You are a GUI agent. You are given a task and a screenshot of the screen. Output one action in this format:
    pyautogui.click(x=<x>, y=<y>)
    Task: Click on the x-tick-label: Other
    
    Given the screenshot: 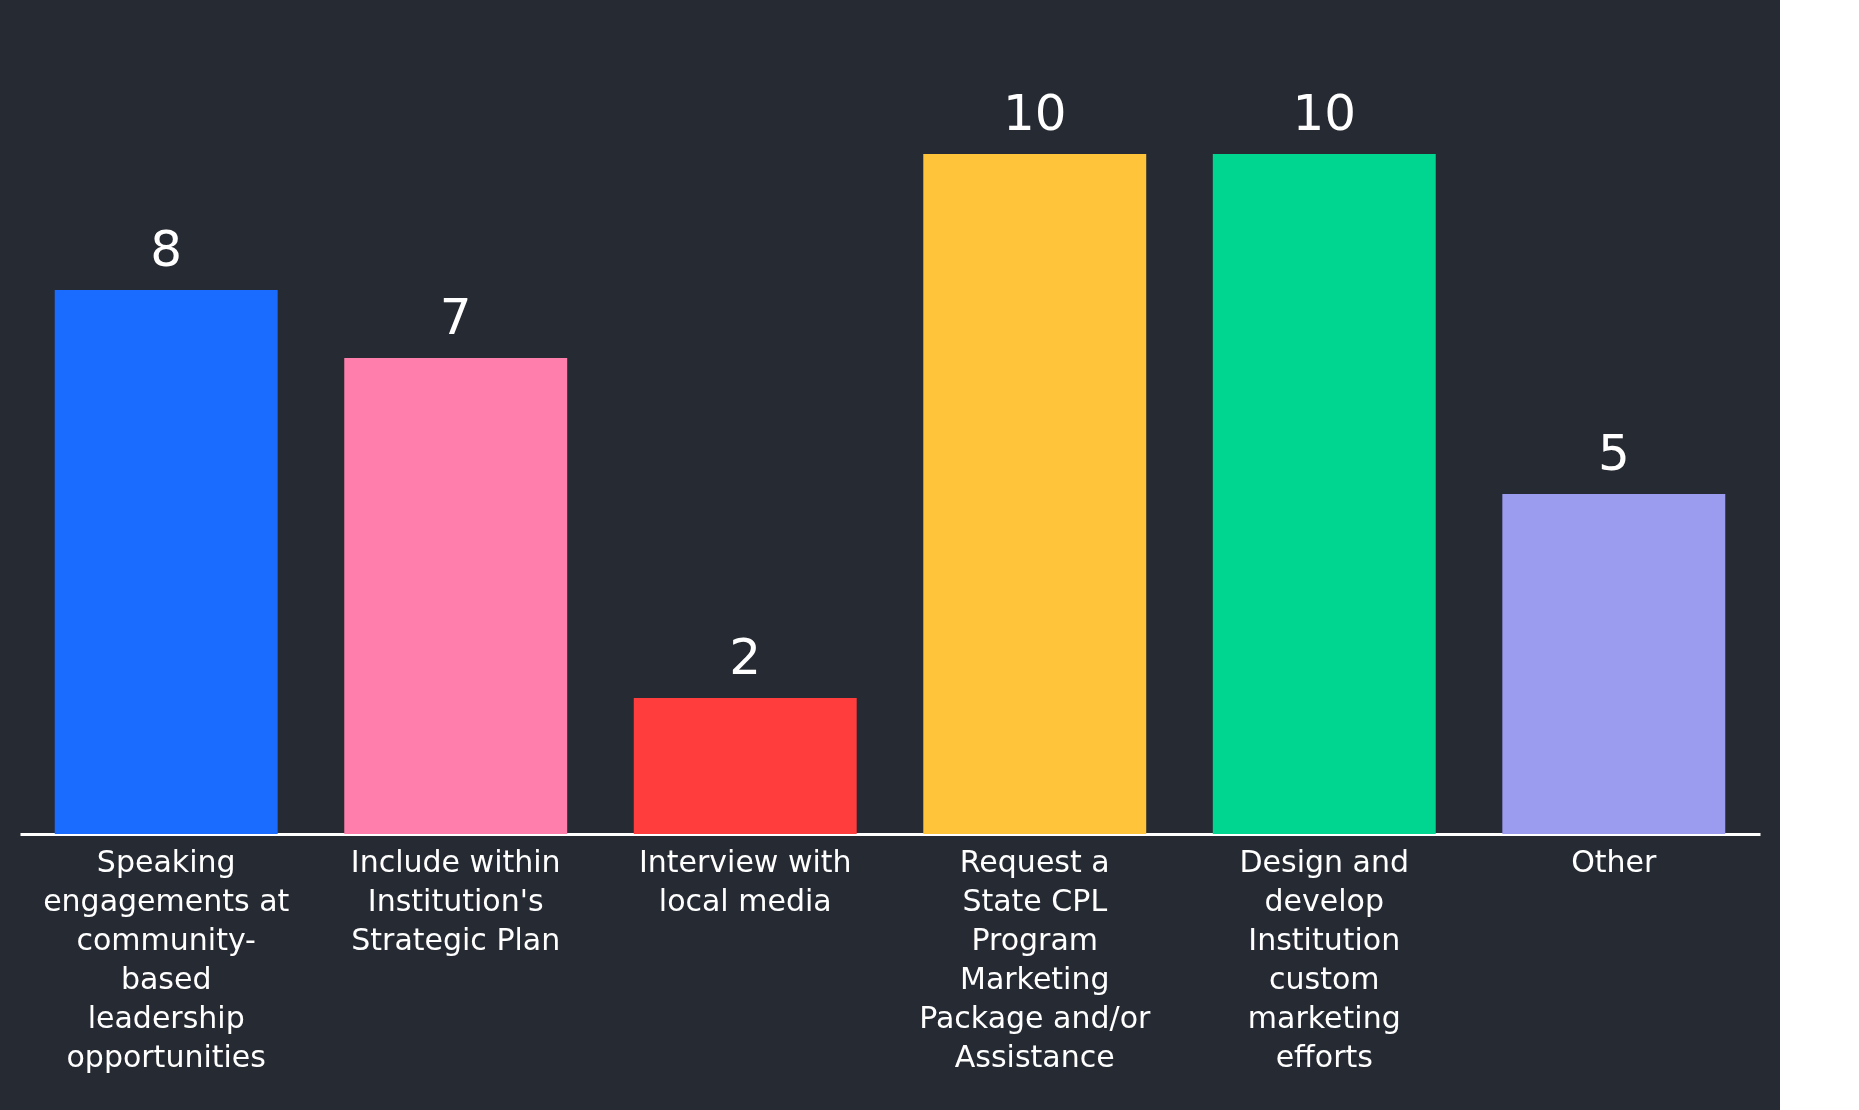 What is the action you would take?
    pyautogui.click(x=1614, y=861)
    